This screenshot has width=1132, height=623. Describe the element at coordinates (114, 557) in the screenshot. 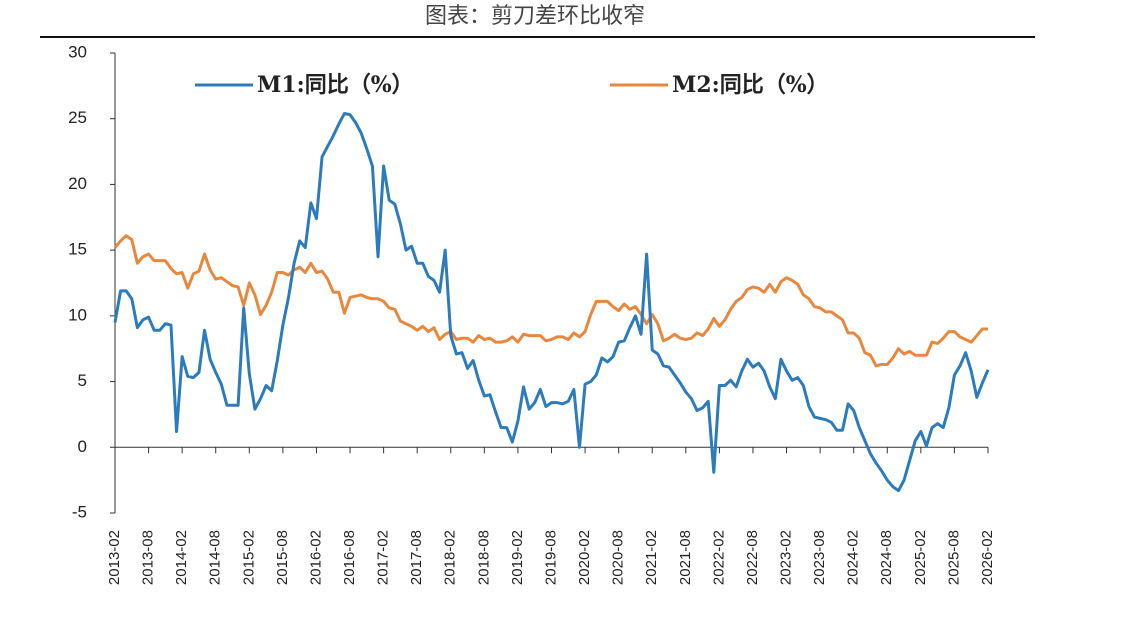

I see `x-tick-label: 2013-02` at that location.